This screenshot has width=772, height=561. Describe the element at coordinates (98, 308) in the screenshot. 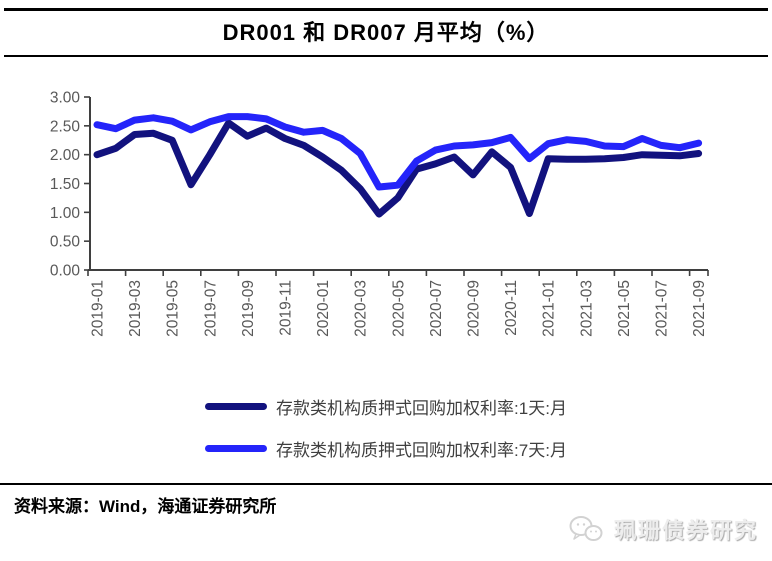

I see `x-tick-label: 2019-01` at that location.